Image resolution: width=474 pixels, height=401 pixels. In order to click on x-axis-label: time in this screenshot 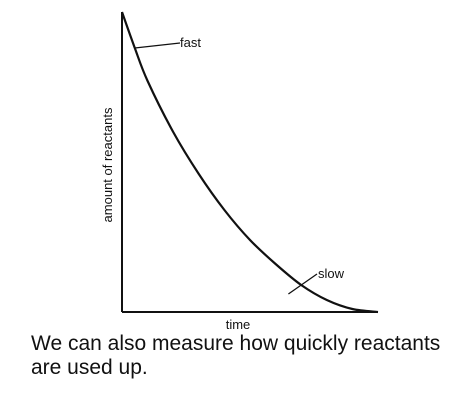, I will do `click(238, 323)`.